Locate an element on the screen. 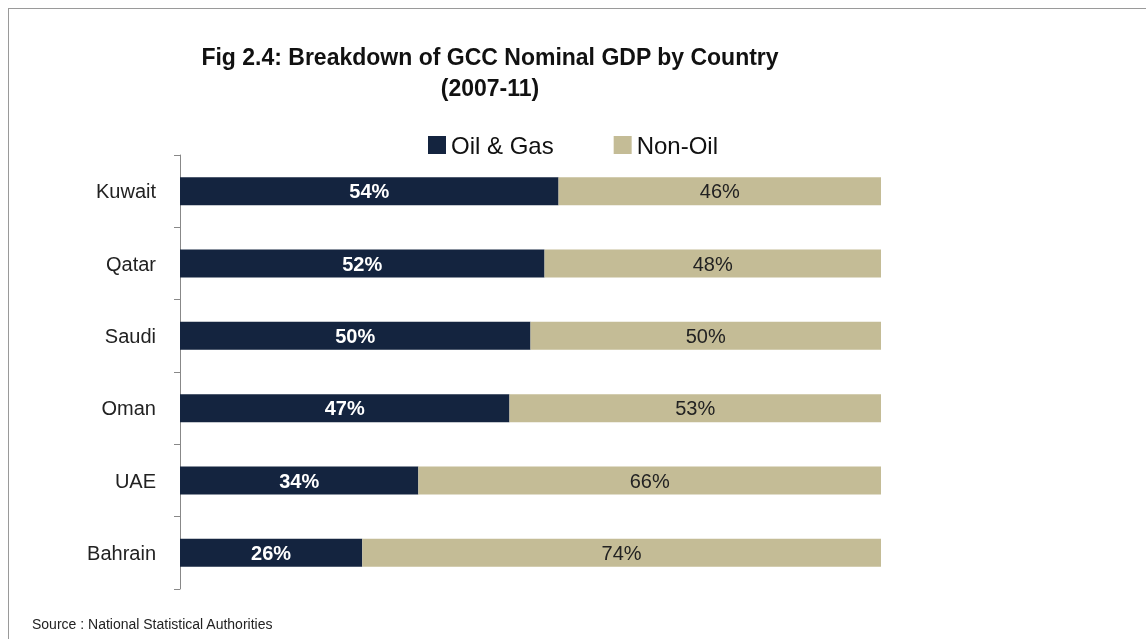 The width and height of the screenshot is (1146, 639). data-label: 74% is located at coordinates (621, 552).